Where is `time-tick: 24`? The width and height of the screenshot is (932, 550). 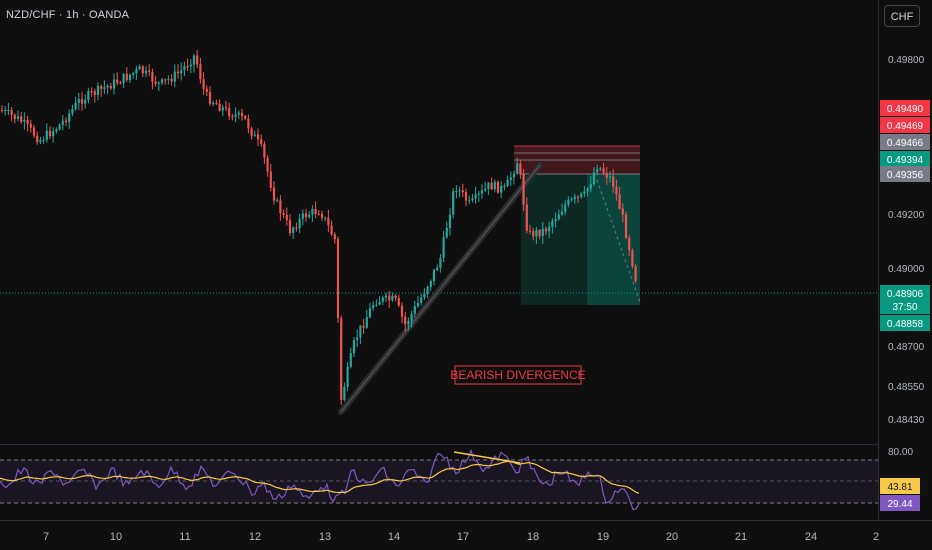
time-tick: 24 is located at coordinates (811, 537).